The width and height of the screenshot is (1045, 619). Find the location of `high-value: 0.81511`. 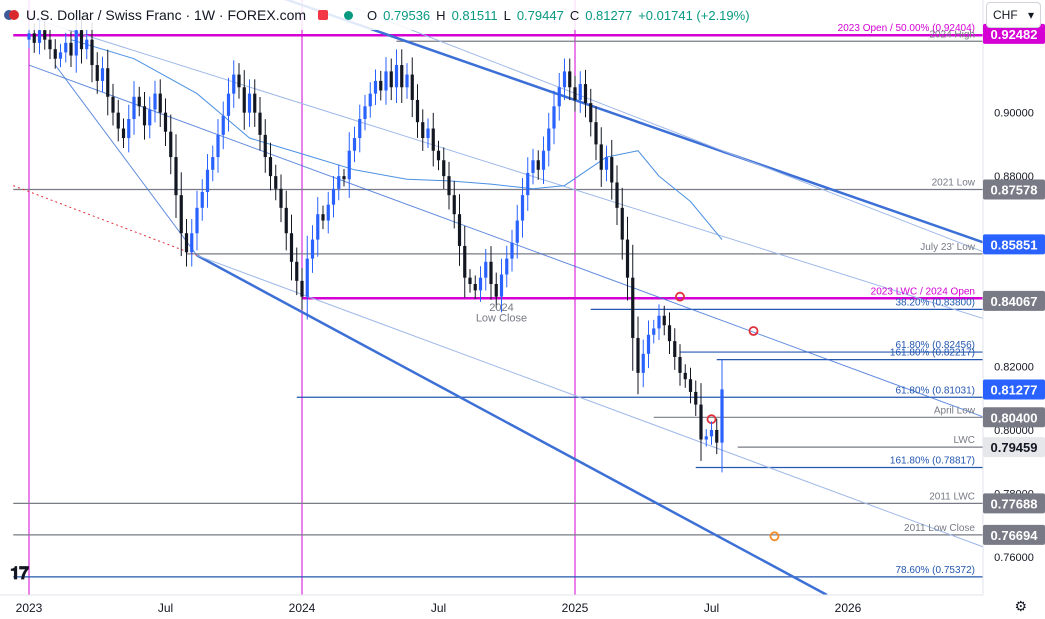

high-value: 0.81511 is located at coordinates (474, 15).